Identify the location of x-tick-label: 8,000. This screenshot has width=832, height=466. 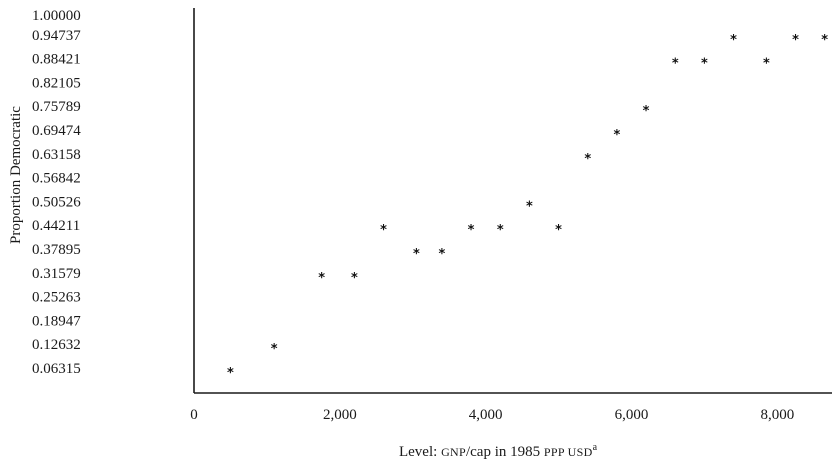
(777, 415).